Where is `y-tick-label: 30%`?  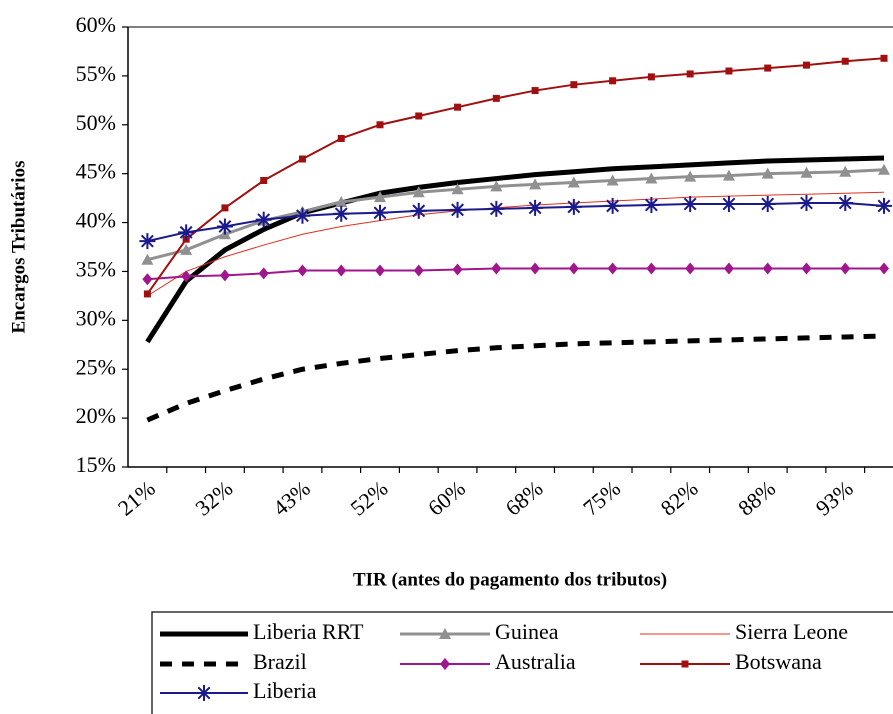 y-tick-label: 30% is located at coordinates (96, 317).